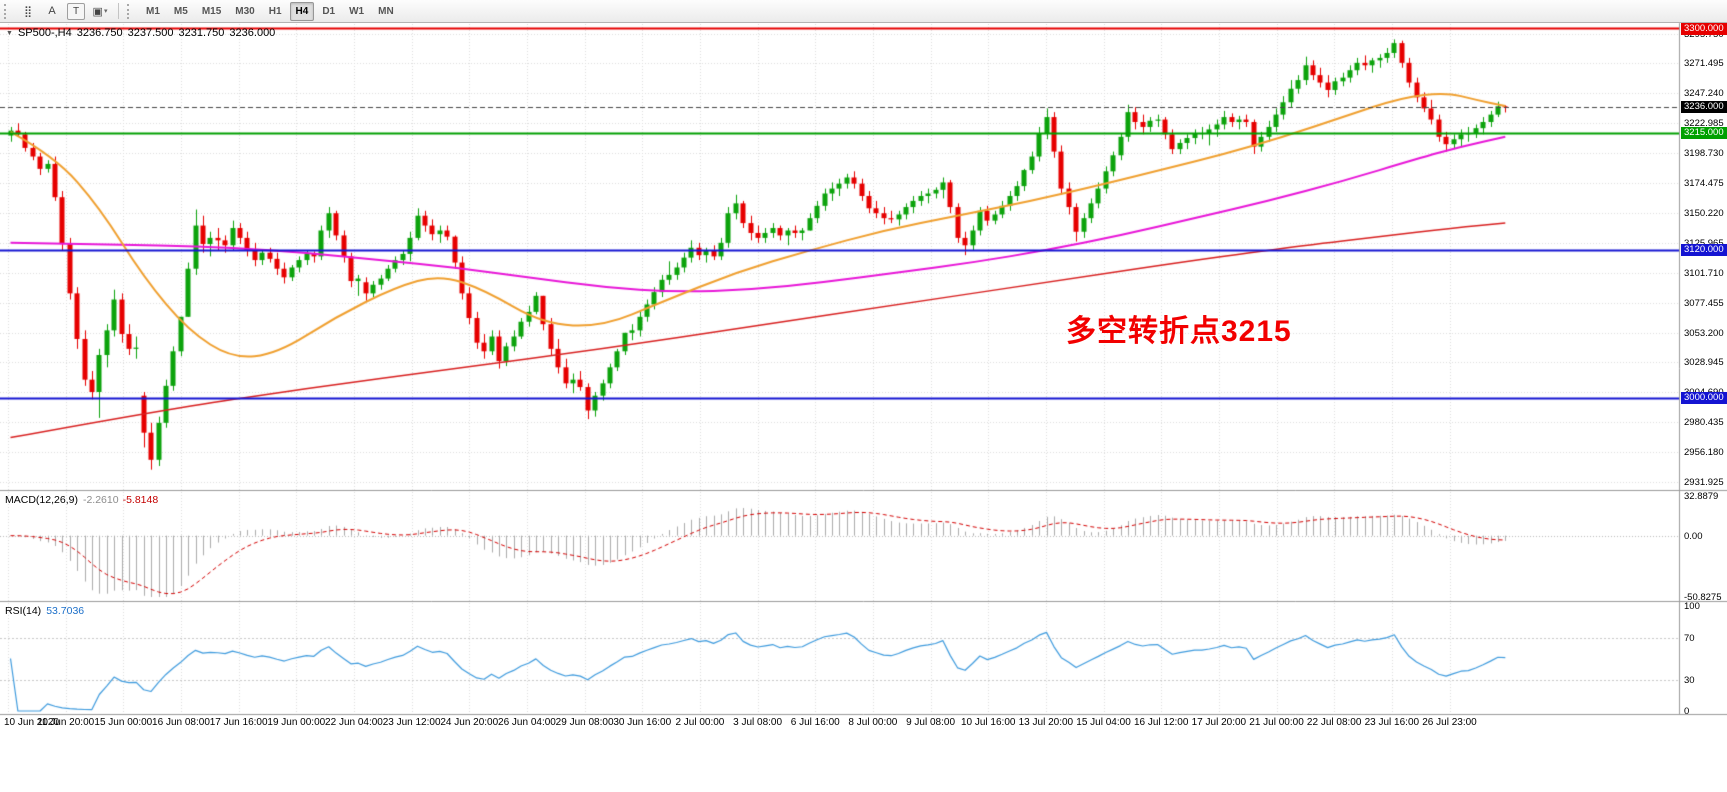 The height and width of the screenshot is (792, 1727). What do you see at coordinates (758, 722) in the screenshot?
I see `time-label: 3 Jul 08:00` at bounding box center [758, 722].